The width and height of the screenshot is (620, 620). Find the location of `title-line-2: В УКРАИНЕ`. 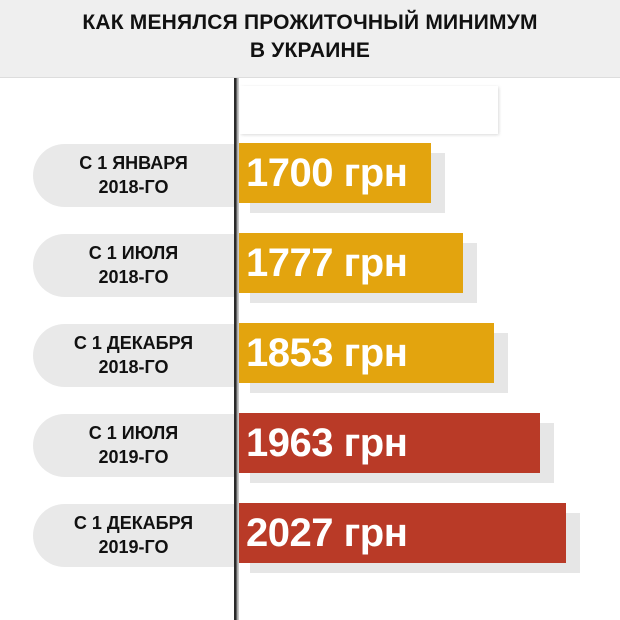

title-line-2: В УКРАИНЕ is located at coordinates (310, 50).